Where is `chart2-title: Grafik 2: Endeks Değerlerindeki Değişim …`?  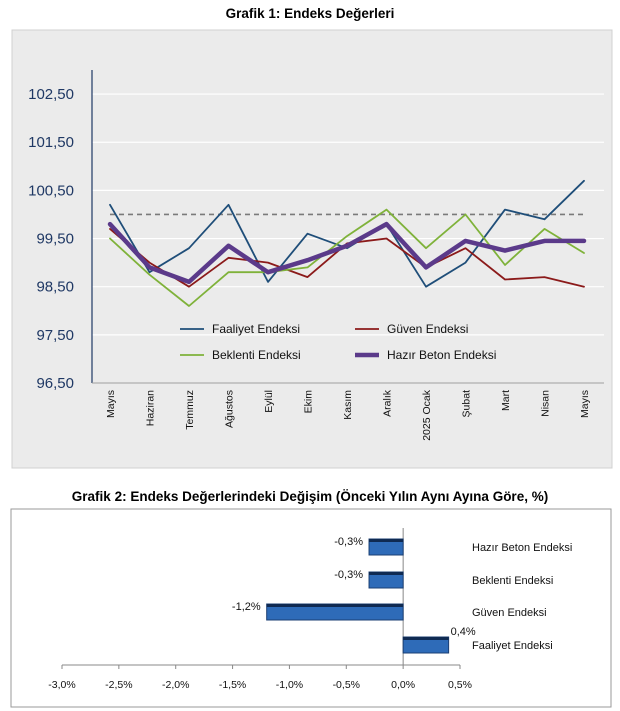 chart2-title: Grafik 2: Endeks Değerlerindeki Değişim … is located at coordinates (310, 496).